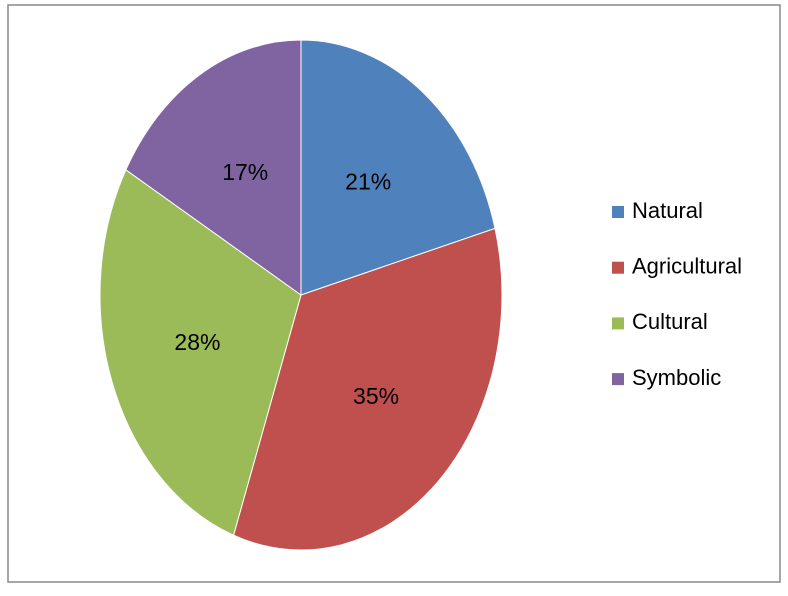 The height and width of the screenshot is (596, 788). What do you see at coordinates (245, 172) in the screenshot?
I see `data-label: 17%` at bounding box center [245, 172].